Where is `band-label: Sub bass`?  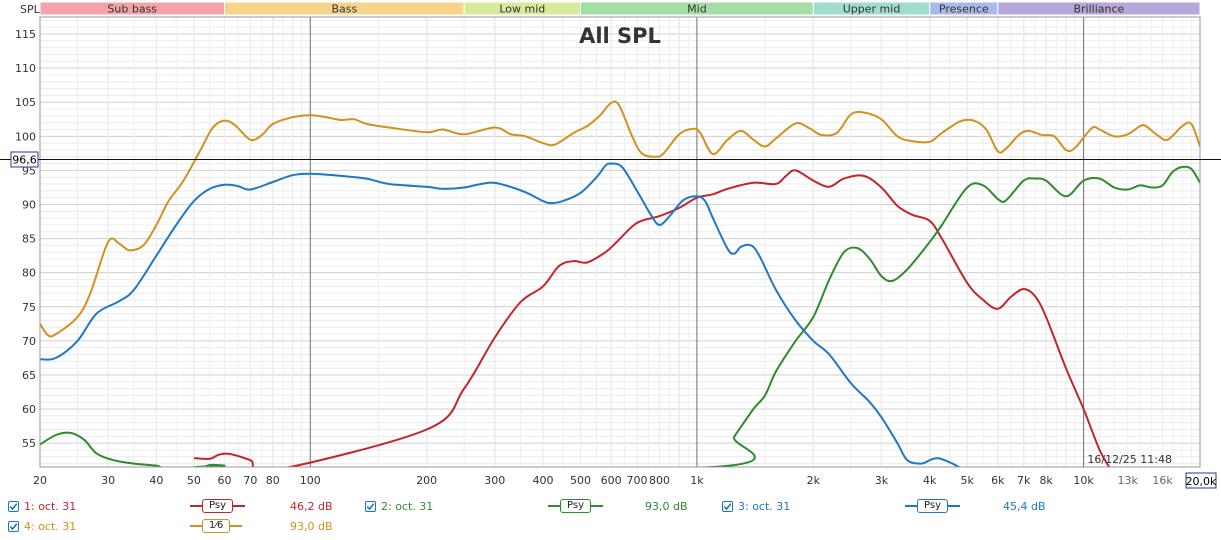 band-label: Sub bass is located at coordinates (132, 9).